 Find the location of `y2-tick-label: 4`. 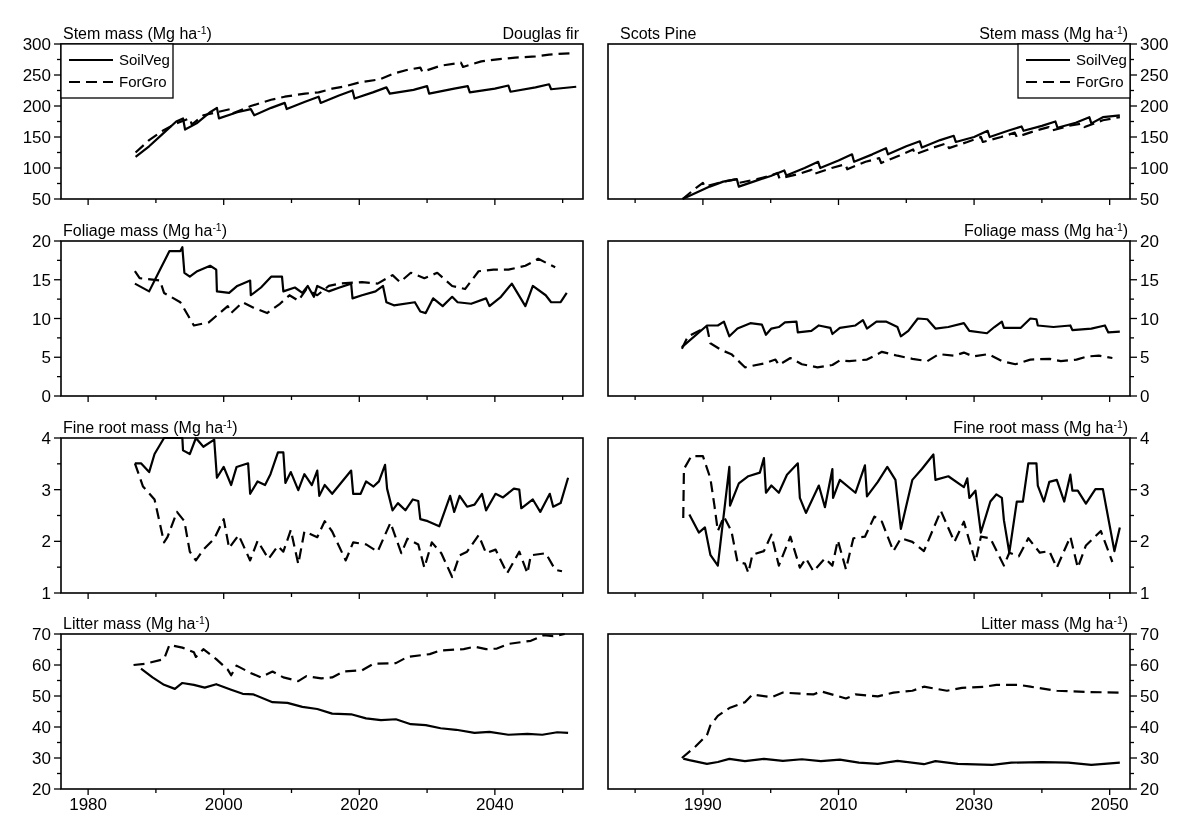

y2-tick-label: 4 is located at coordinates (1145, 438).